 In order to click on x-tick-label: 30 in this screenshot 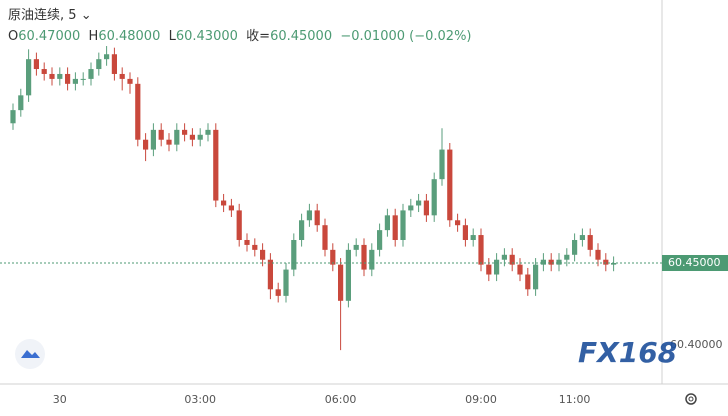, I will do `click(60, 399)`.